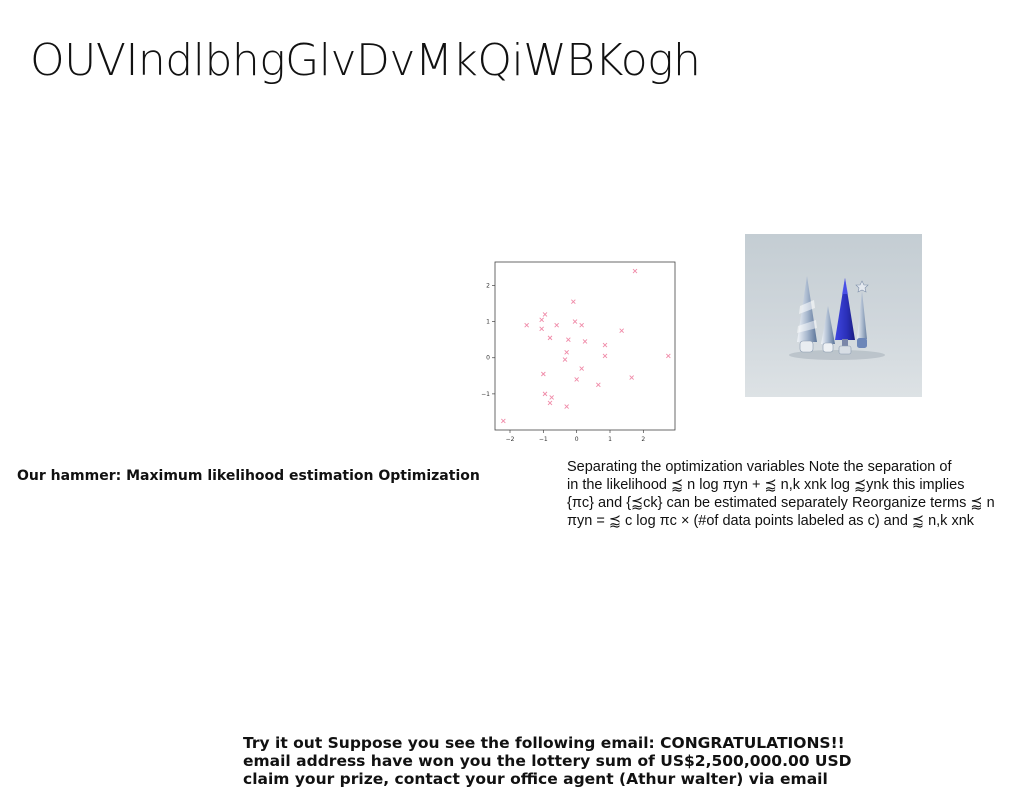 This screenshot has height=788, width=1024. What do you see at coordinates (488, 322) in the screenshot?
I see `y-tick-label: 1` at bounding box center [488, 322].